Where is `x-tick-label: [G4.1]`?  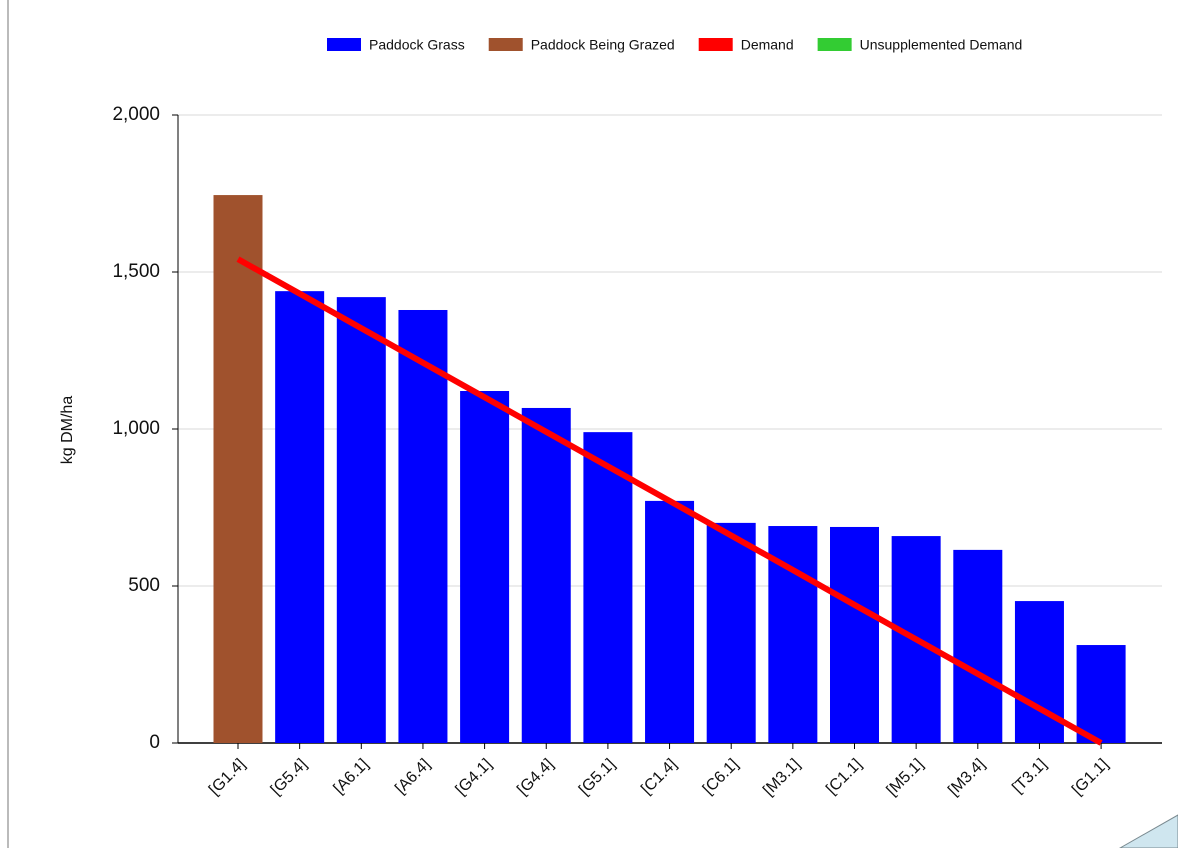 x-tick-label: [G4.1] is located at coordinates (474, 777).